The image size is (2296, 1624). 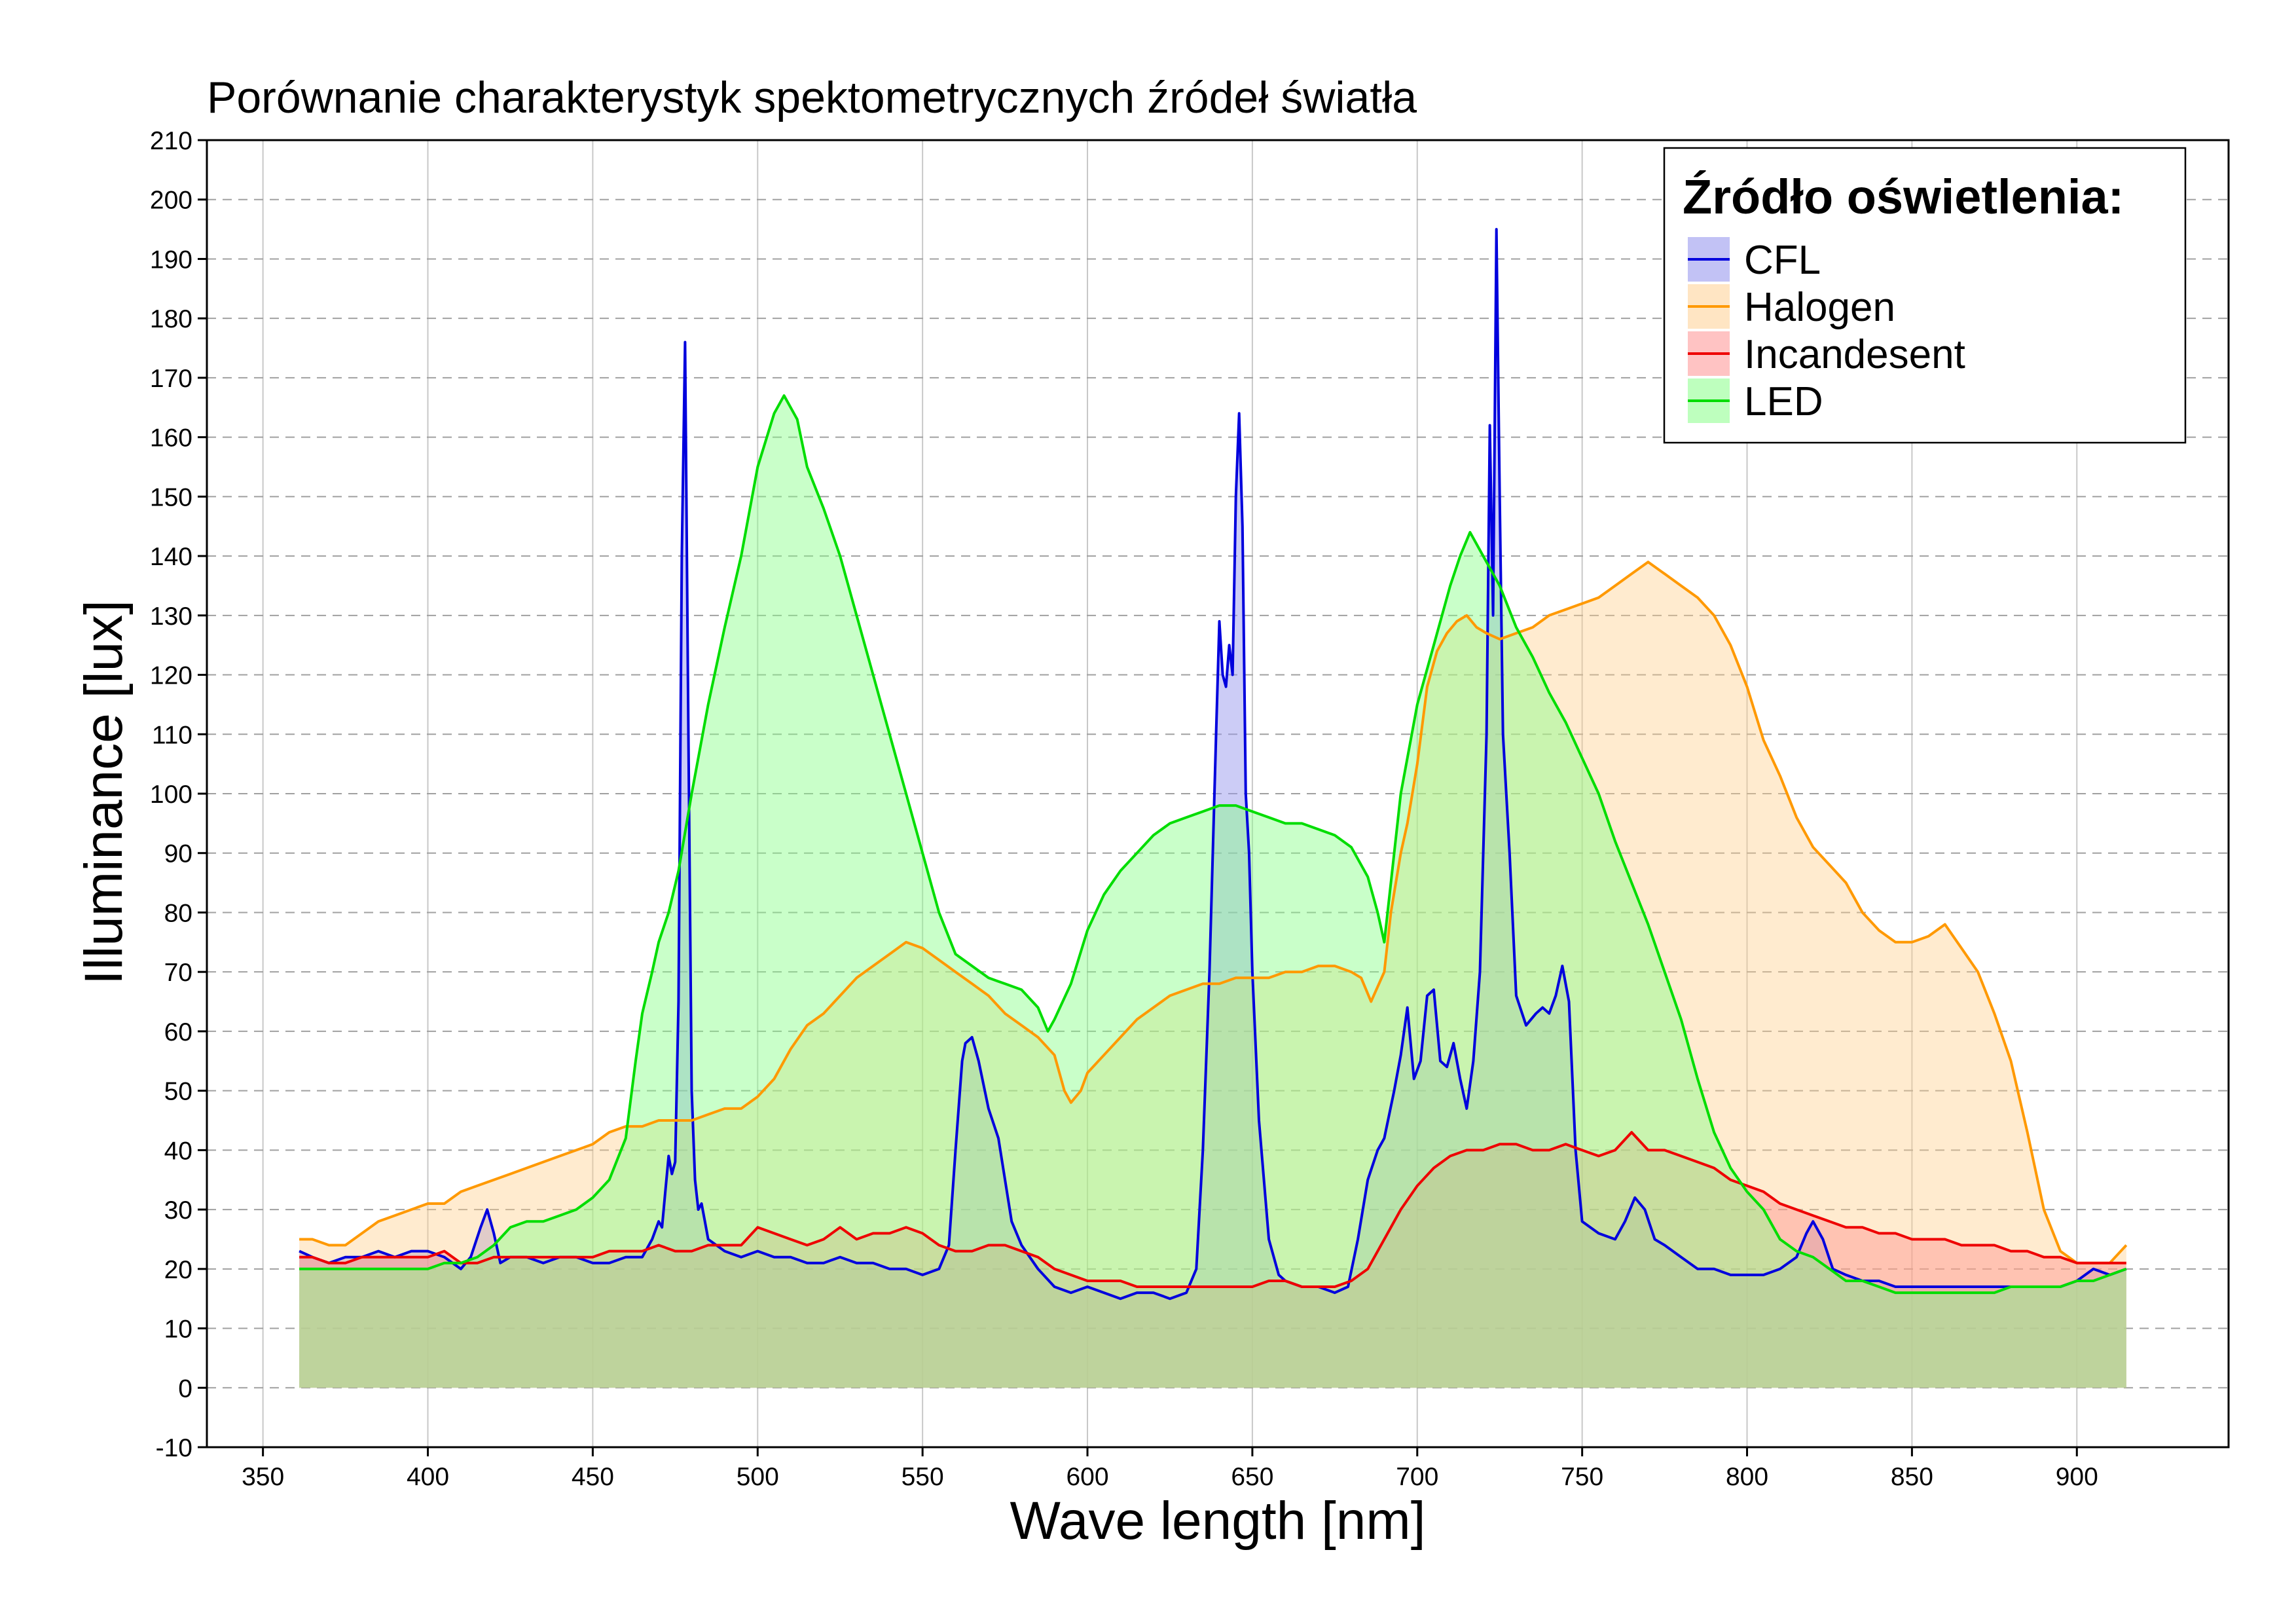 I want to click on y-tick-label: 0, so click(x=185, y=1389).